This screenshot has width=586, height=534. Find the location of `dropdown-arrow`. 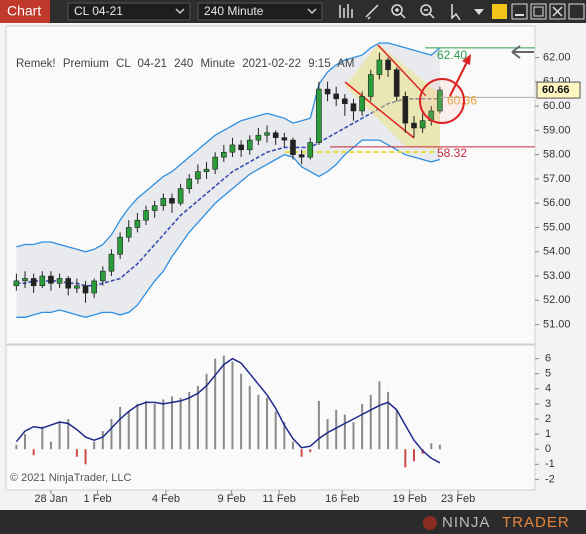

dropdown-arrow is located at coordinates (312, 11).